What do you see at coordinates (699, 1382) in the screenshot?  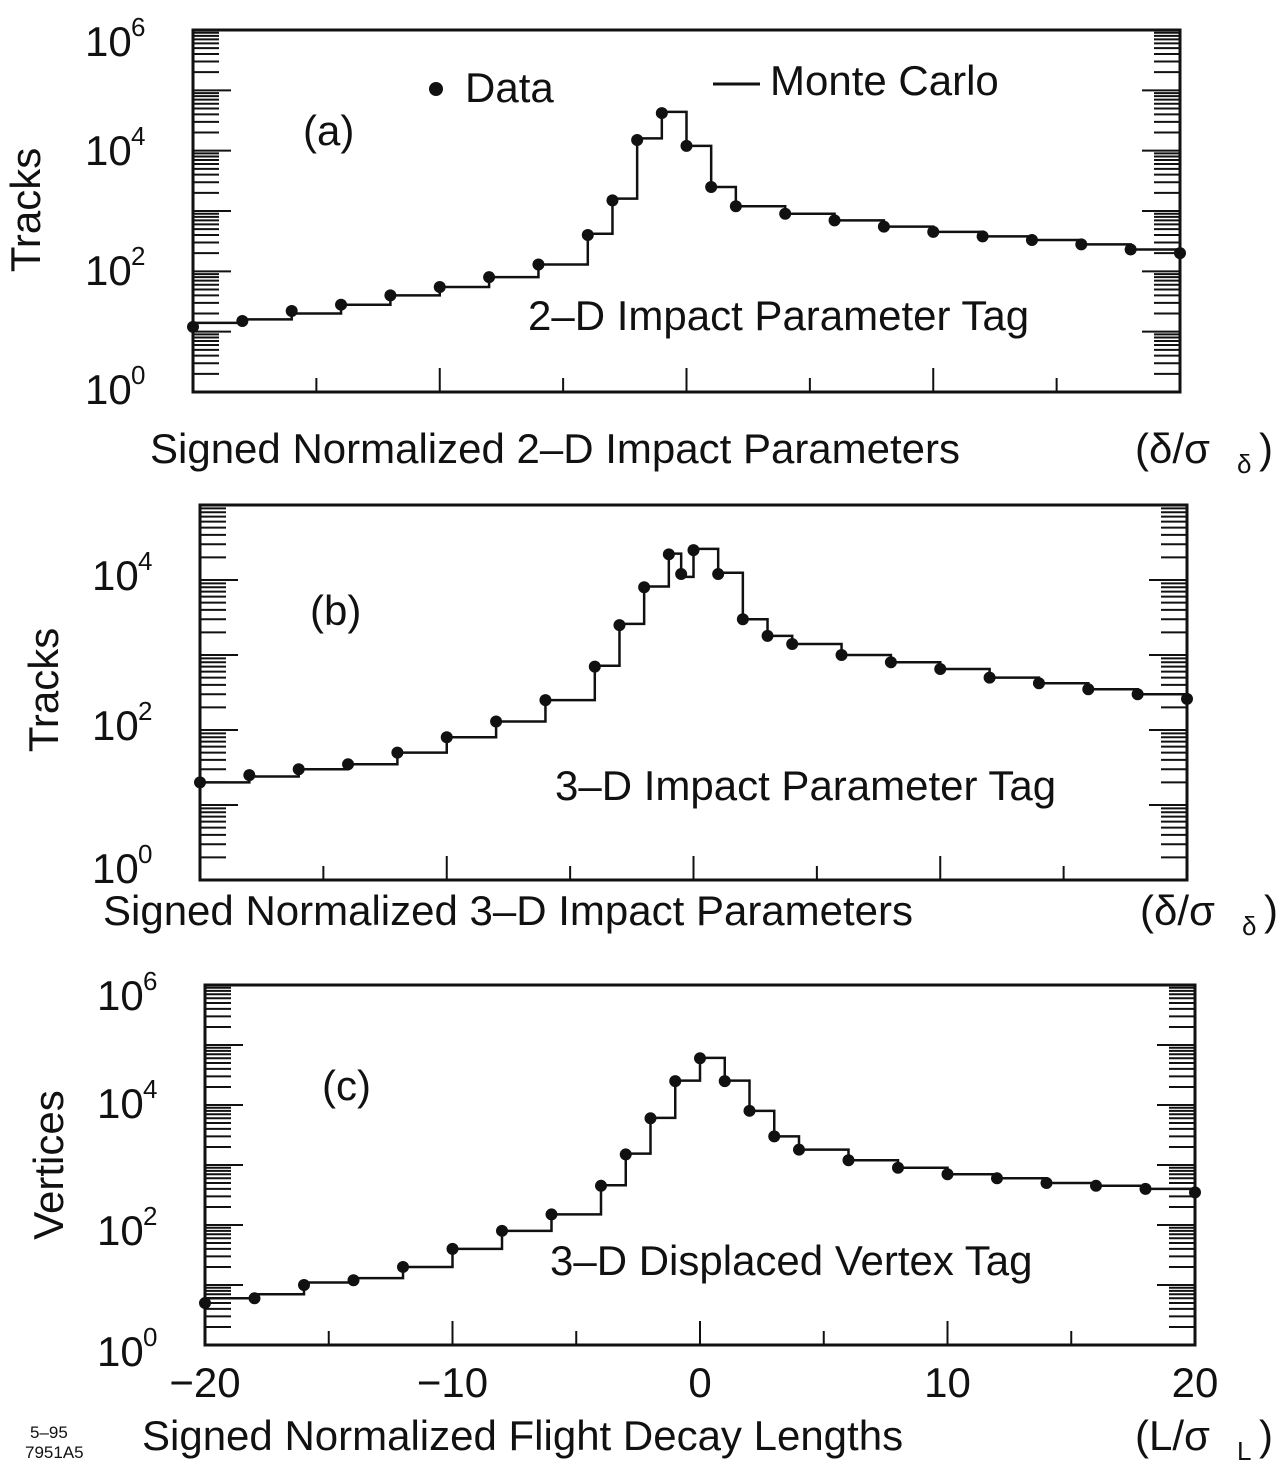 I see `x-tick-label: 0` at bounding box center [699, 1382].